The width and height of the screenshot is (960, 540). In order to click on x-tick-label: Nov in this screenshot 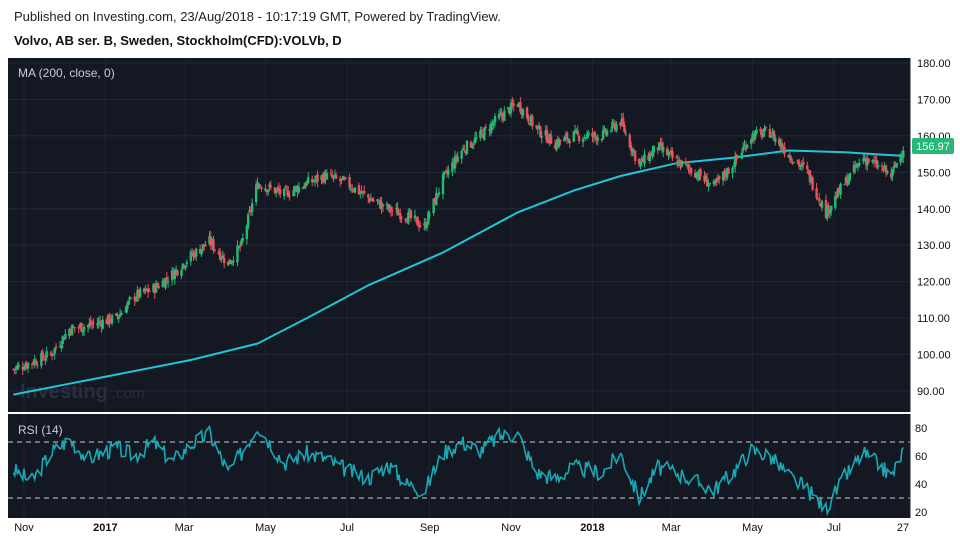, I will do `click(511, 528)`.